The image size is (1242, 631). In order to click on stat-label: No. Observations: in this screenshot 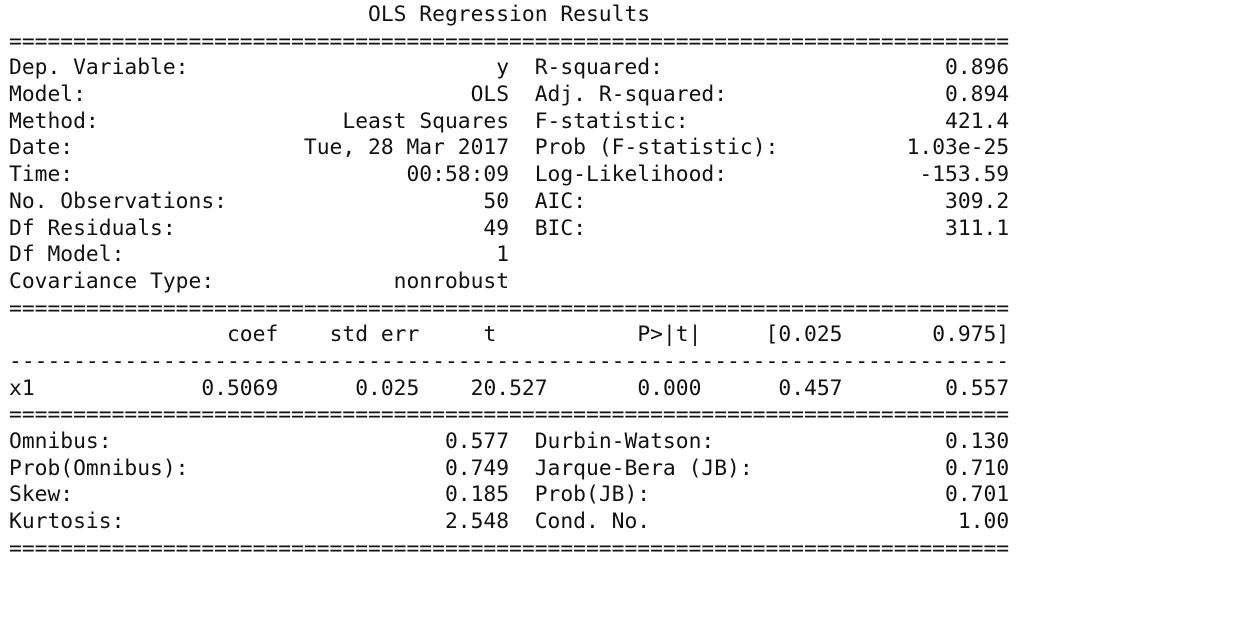, I will do `click(118, 201)`.